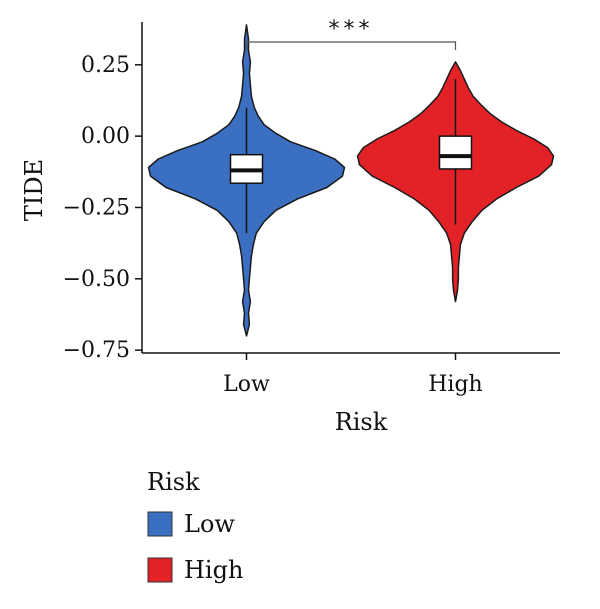 The width and height of the screenshot is (600, 609). I want to click on x-axis-title: Risk, so click(361, 422).